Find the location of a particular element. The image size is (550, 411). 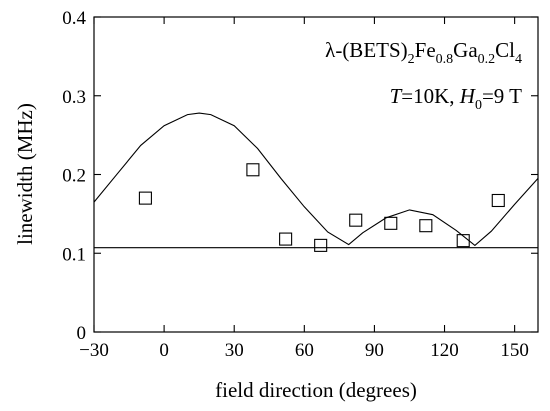

compound-prefix: λ-(BETS) is located at coordinates (366, 50).